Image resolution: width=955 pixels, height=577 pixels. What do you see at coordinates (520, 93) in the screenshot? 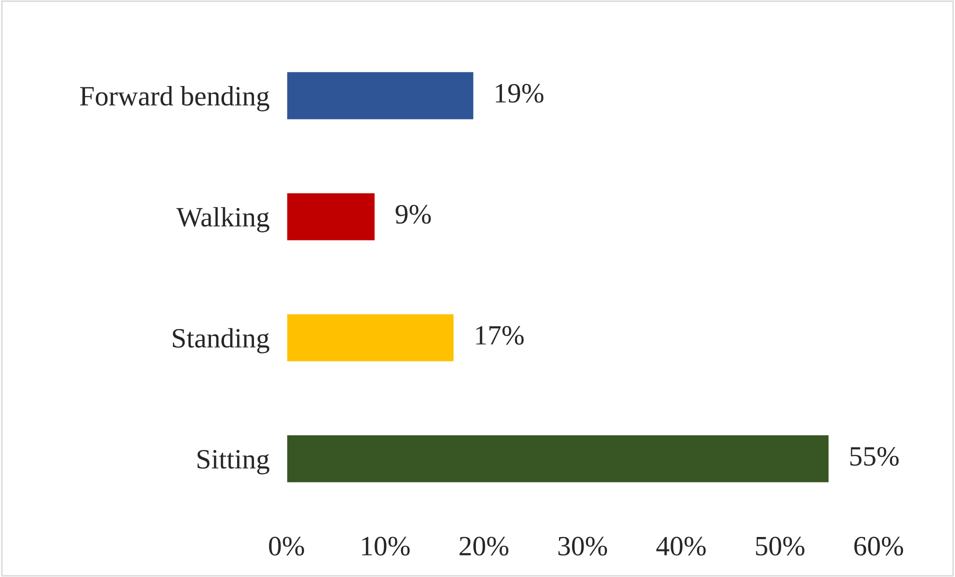
I see `data-label: 19%` at bounding box center [520, 93].